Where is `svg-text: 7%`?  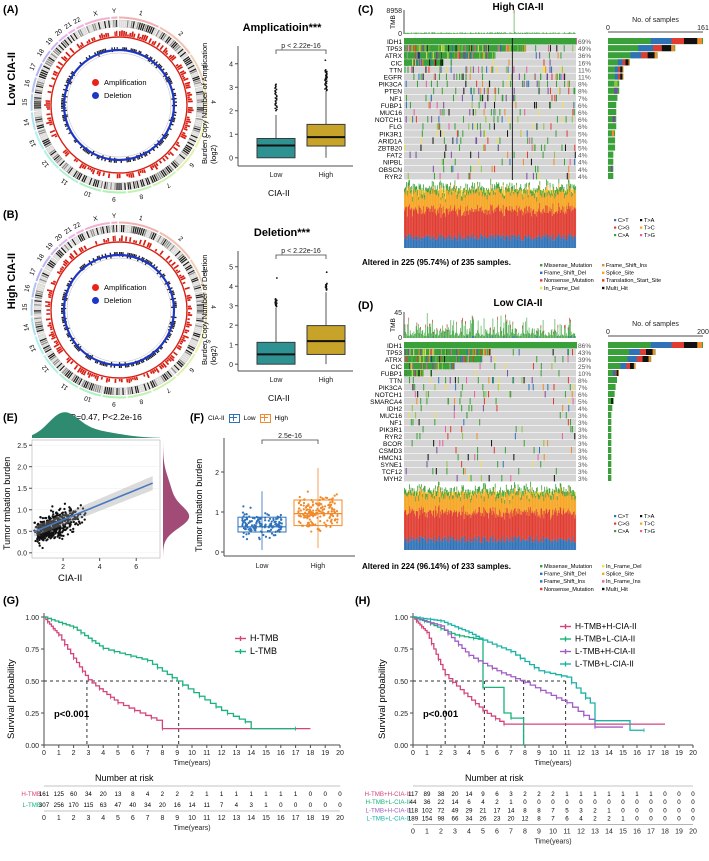
svg-text: 7% is located at coordinates (583, 388).